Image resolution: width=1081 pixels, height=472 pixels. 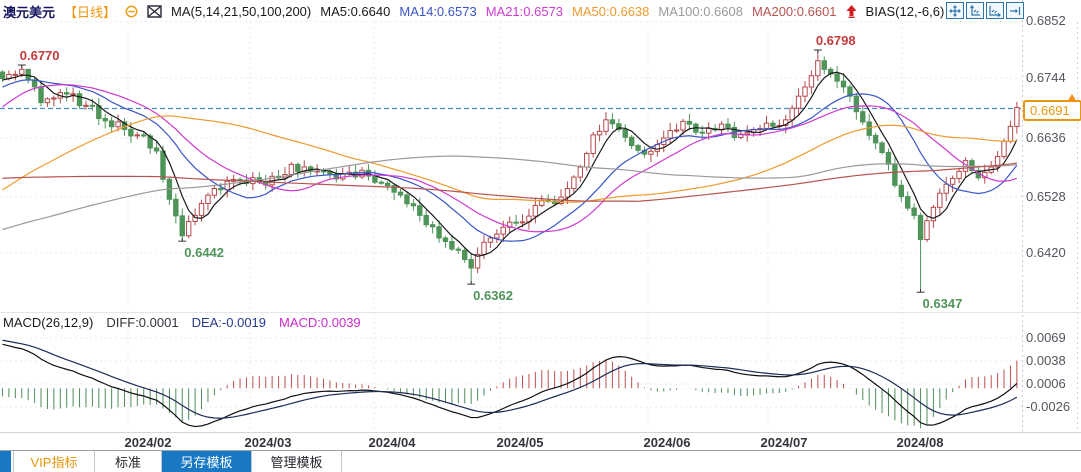 What do you see at coordinates (142, 322) in the screenshot?
I see `macd-diff-value: DIFF:0.0001` at bounding box center [142, 322].